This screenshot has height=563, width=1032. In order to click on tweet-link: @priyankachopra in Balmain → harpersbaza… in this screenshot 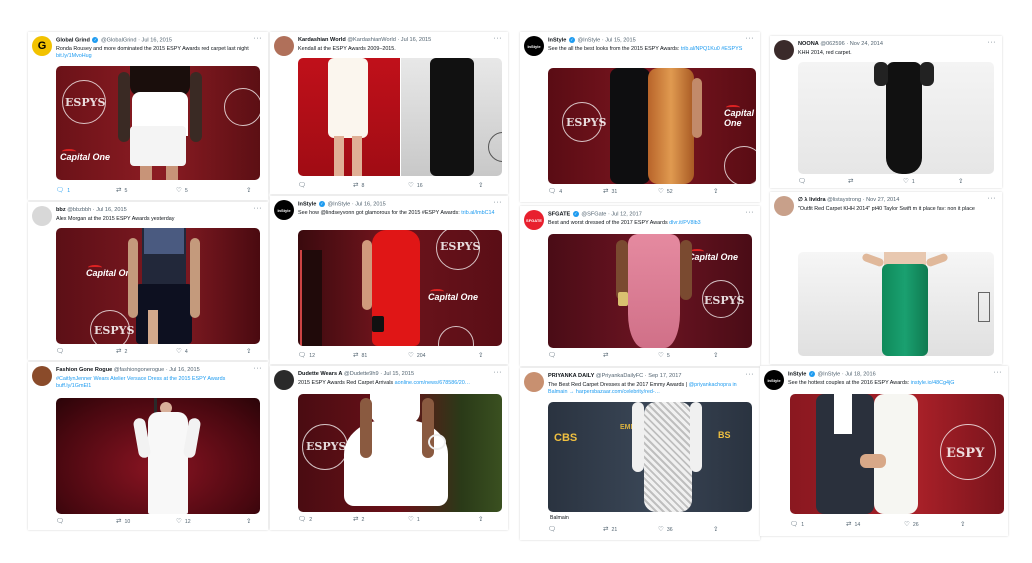, I will do `click(642, 388)`.